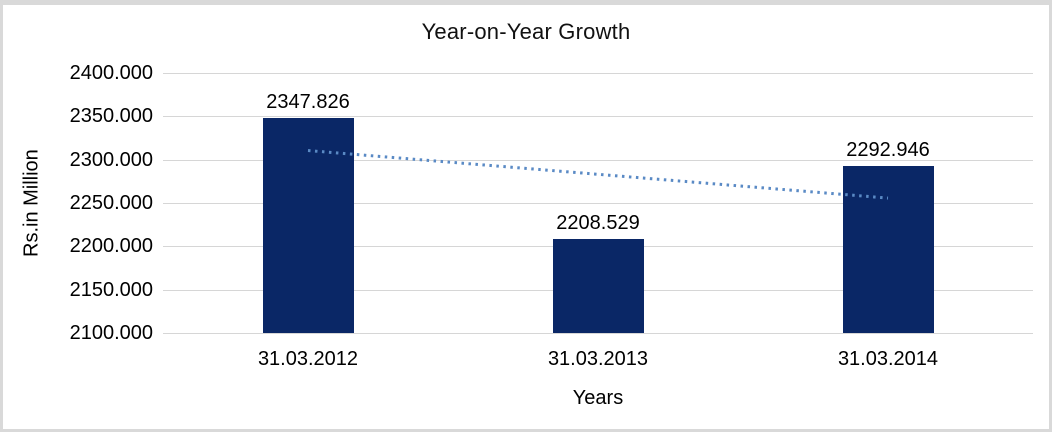  What do you see at coordinates (888, 149) in the screenshot?
I see `bar-value-label: 2292.946` at bounding box center [888, 149].